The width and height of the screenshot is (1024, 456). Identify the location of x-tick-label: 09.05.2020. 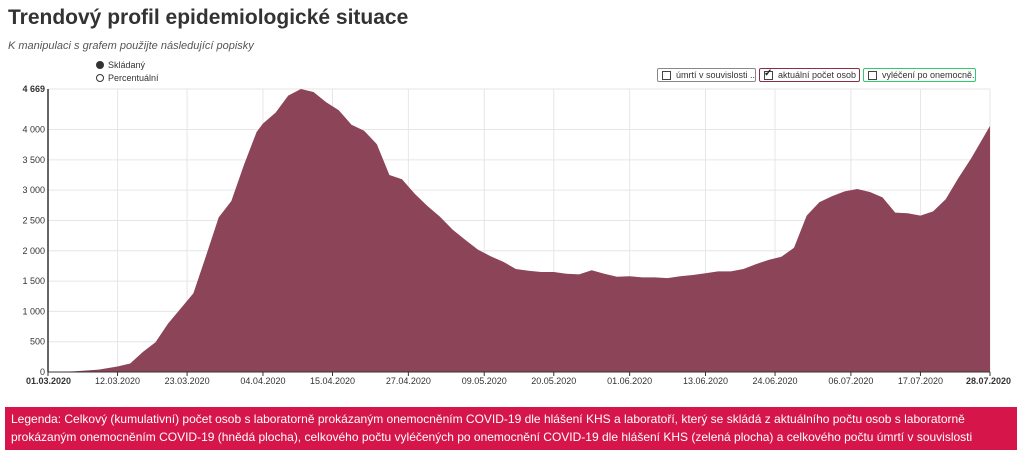
(484, 381).